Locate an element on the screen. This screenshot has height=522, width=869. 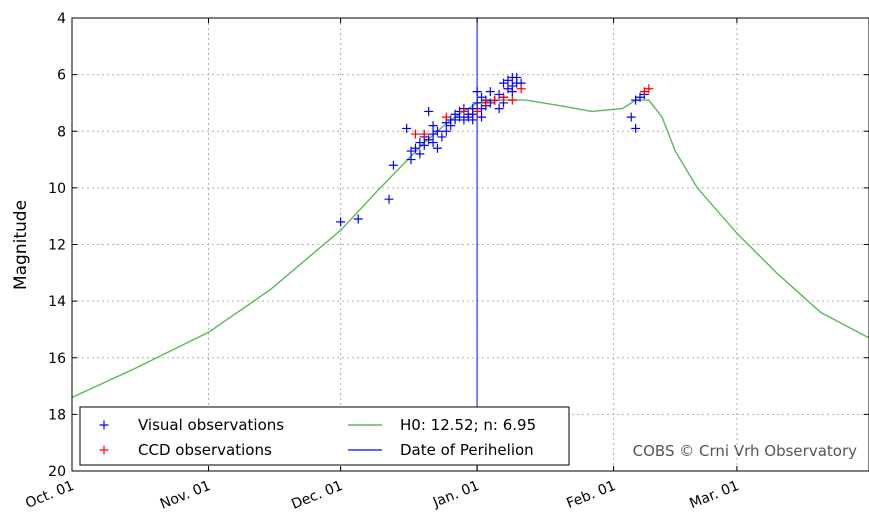
x-tick-label: Mar. 01 is located at coordinates (714, 495).